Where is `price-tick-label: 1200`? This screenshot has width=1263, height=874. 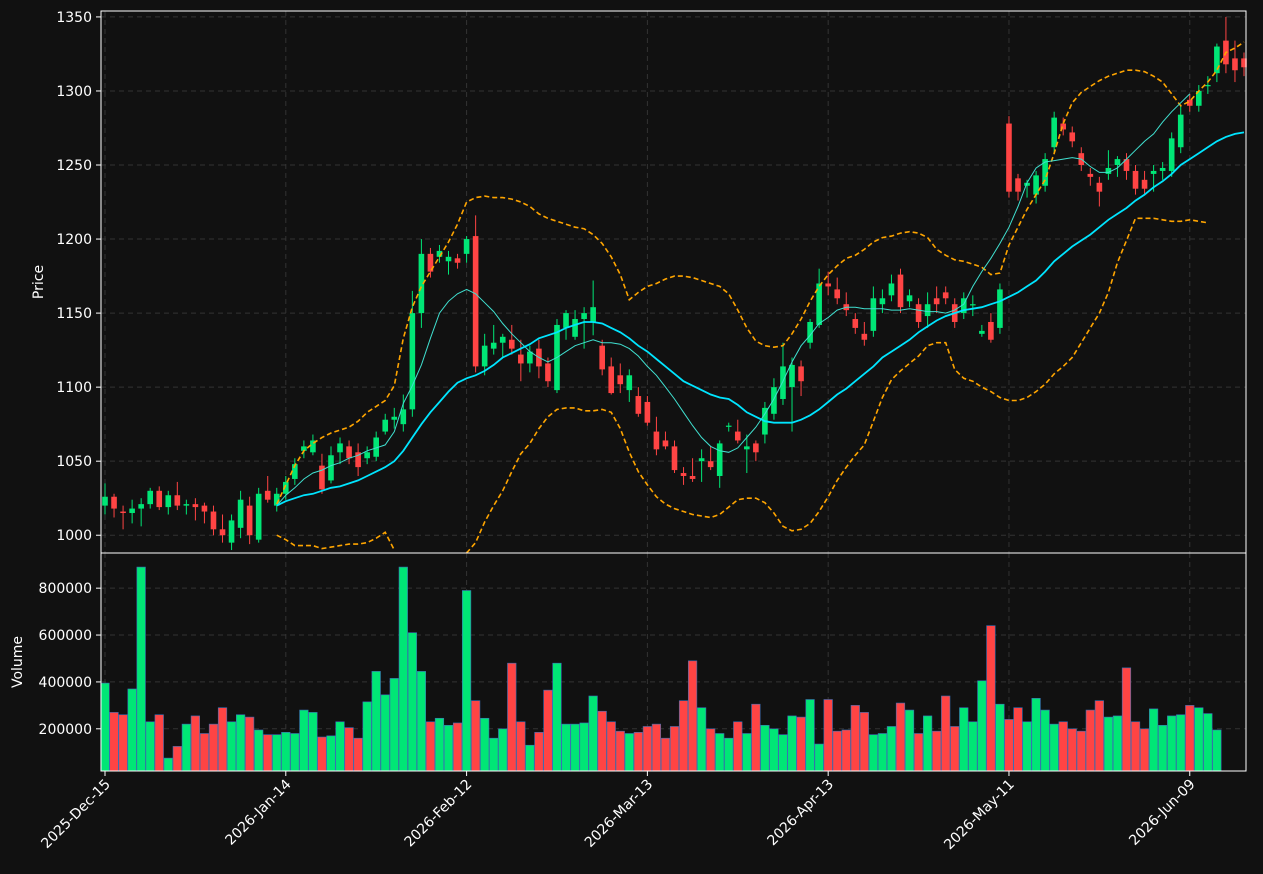
price-tick-label: 1200 is located at coordinates (74, 240).